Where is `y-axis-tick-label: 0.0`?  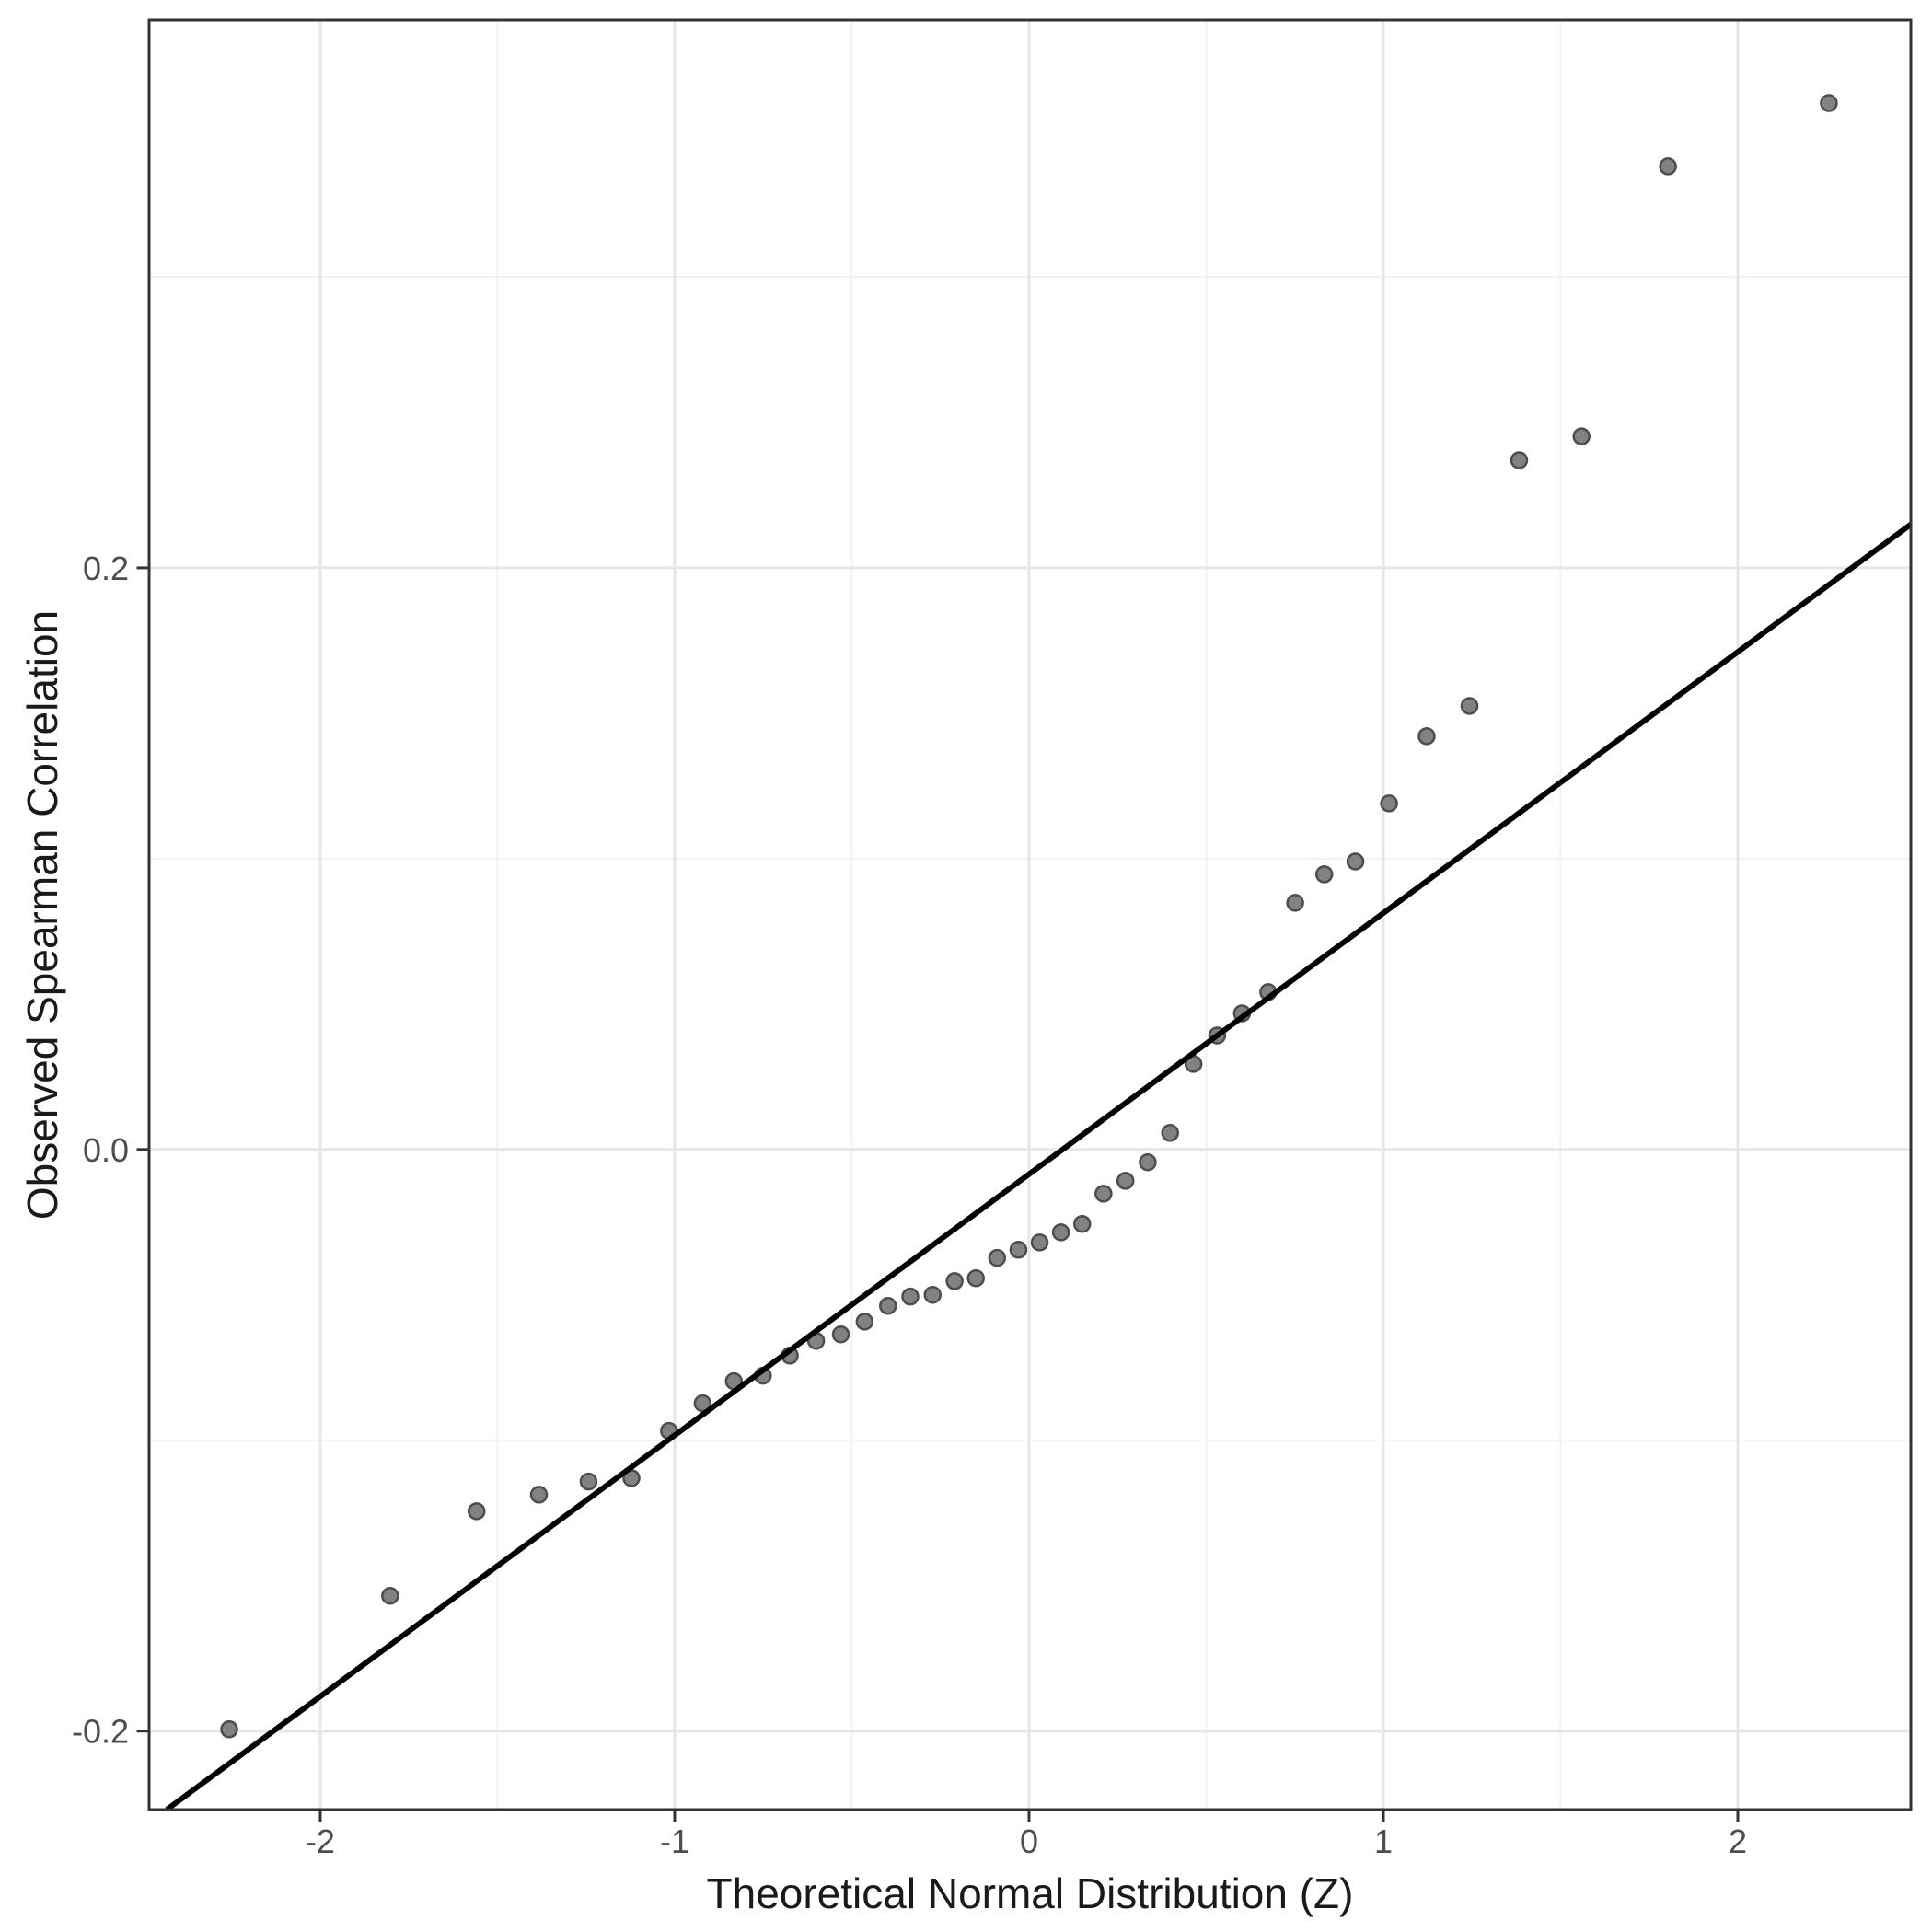 y-axis-tick-label: 0.0 is located at coordinates (106, 1150).